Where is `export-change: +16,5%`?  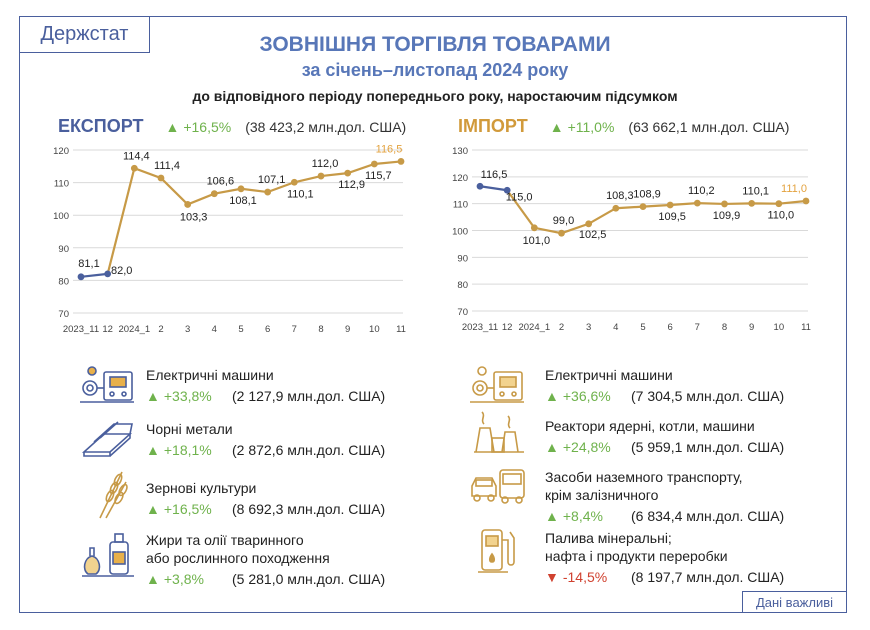
export-change: +16,5% is located at coordinates (207, 127).